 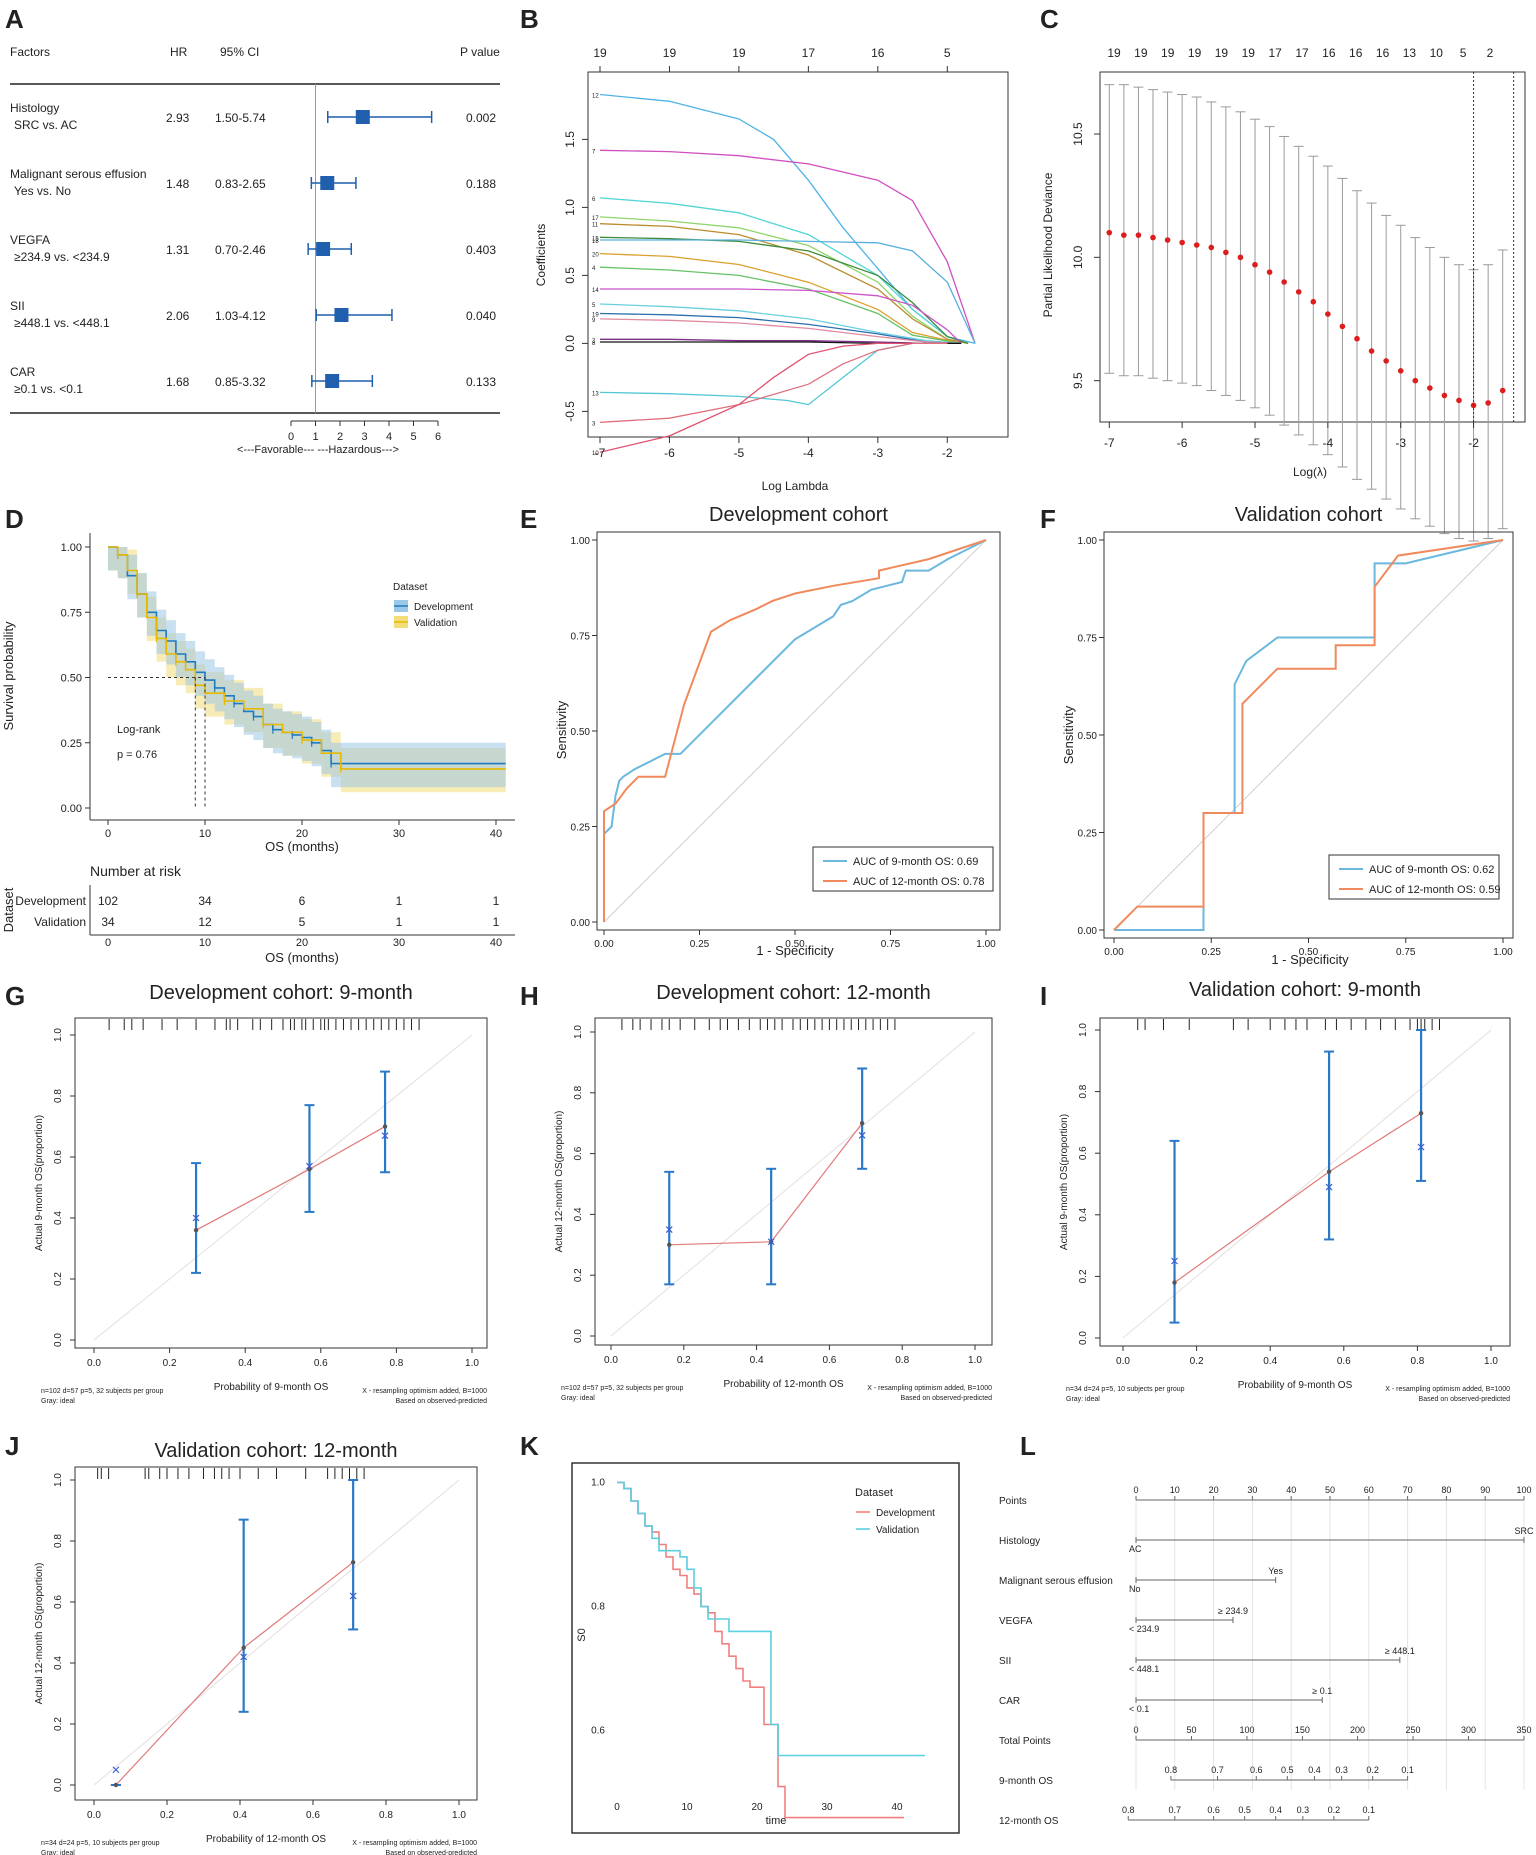 I want to click on risk-y-label: Dataset, so click(x=8, y=909).